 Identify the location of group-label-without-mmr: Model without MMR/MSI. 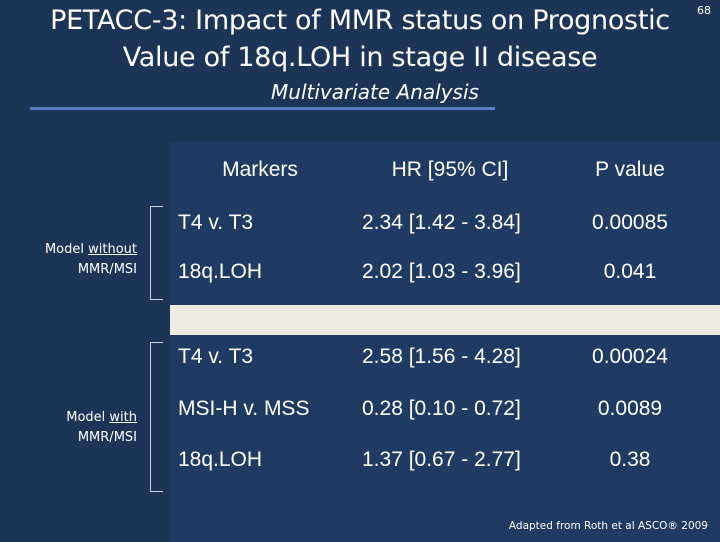
(71, 260).